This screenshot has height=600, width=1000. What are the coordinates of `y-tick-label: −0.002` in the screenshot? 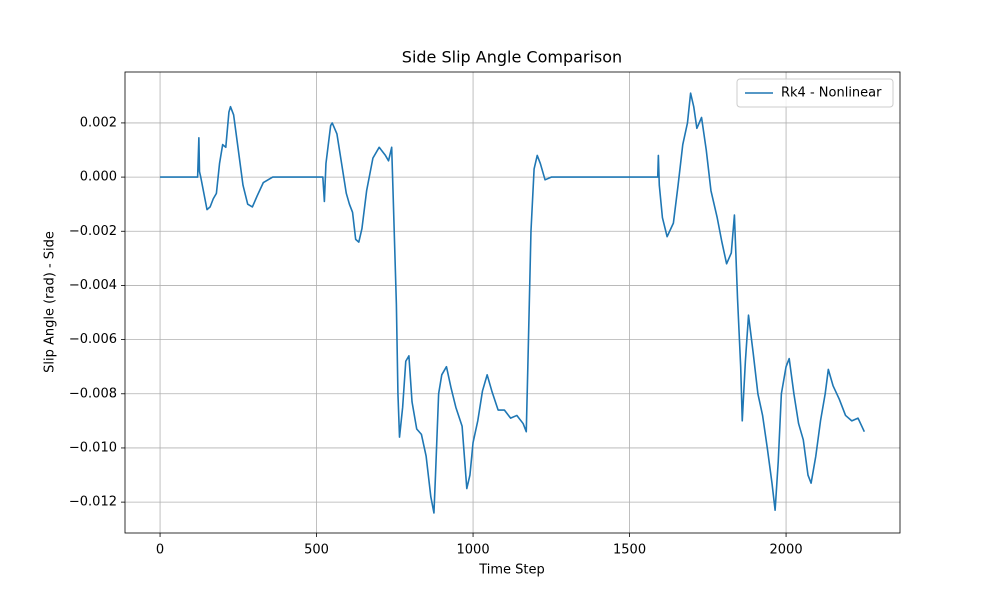 It's located at (93, 231).